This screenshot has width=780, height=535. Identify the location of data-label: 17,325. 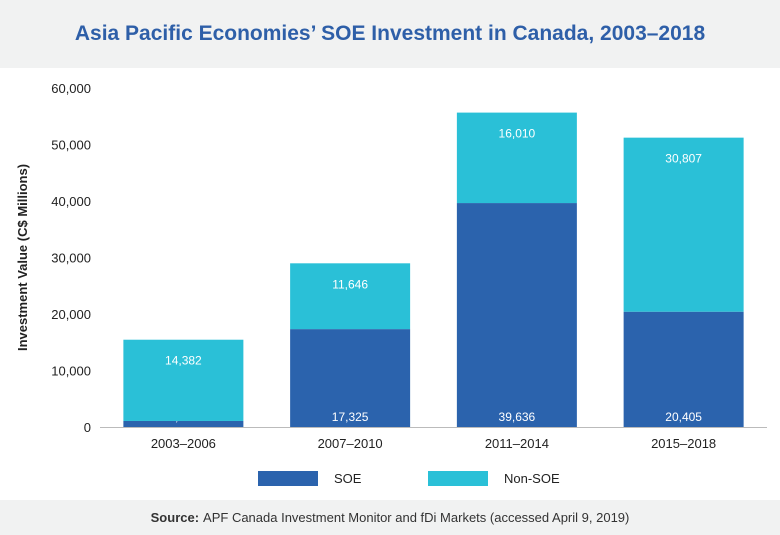
(350, 417).